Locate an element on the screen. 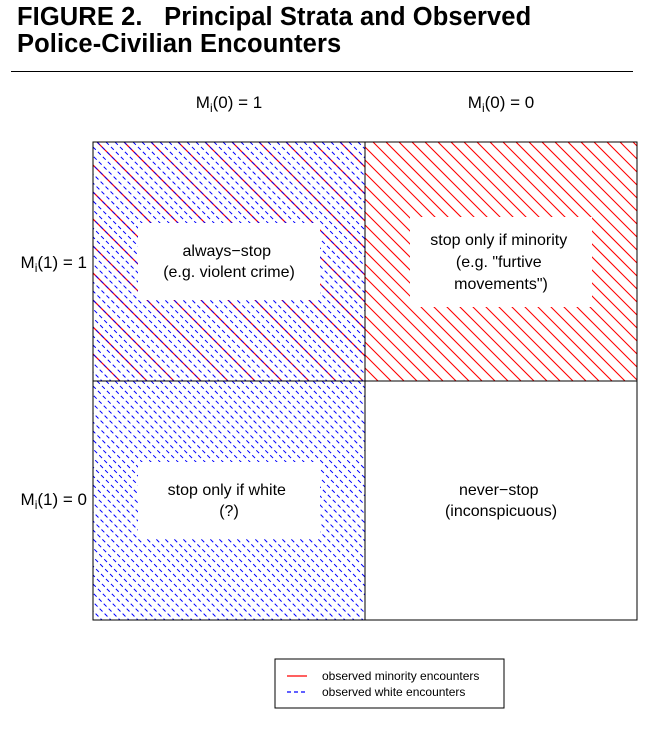  cell-box-bottom-left is located at coordinates (229, 500).